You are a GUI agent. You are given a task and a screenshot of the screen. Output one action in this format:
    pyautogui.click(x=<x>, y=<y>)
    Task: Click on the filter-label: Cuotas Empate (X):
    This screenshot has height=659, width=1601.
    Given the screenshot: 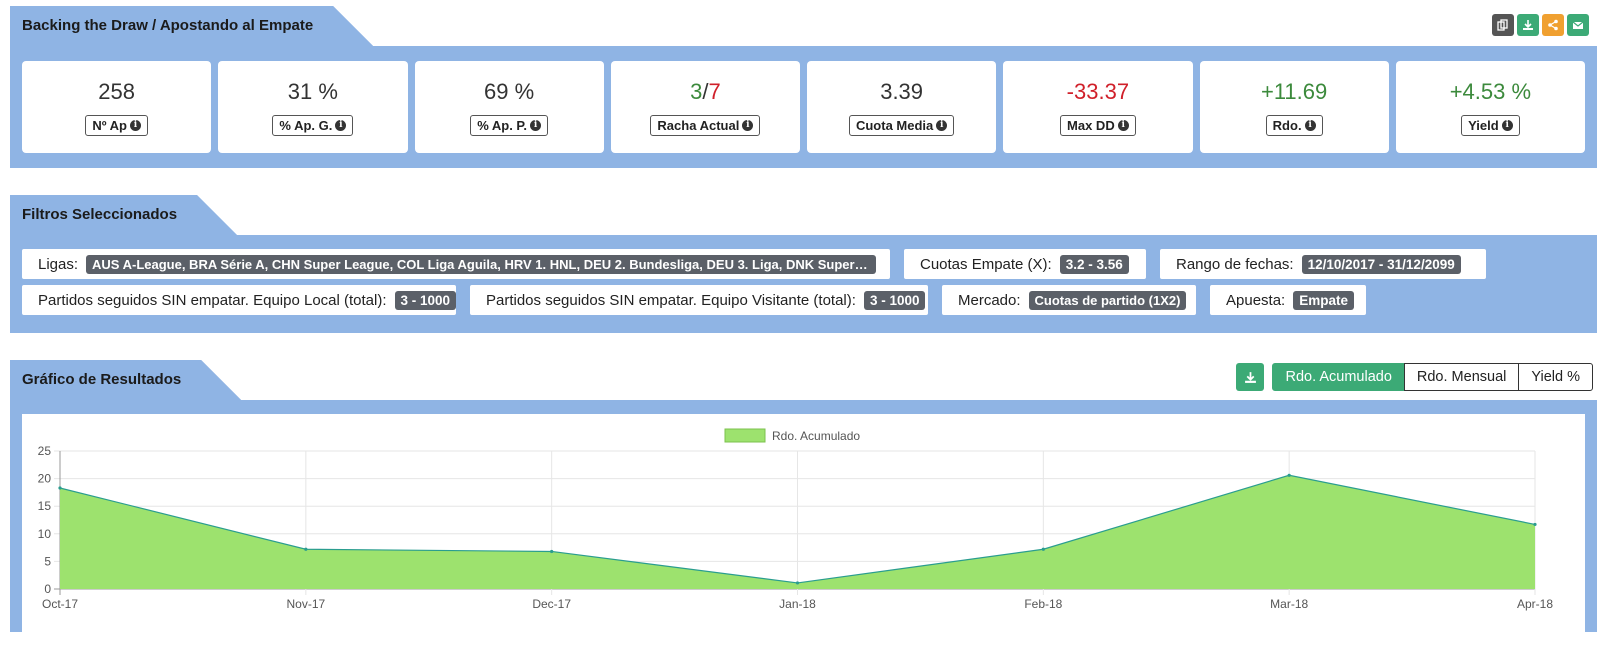 What is the action you would take?
    pyautogui.click(x=986, y=264)
    